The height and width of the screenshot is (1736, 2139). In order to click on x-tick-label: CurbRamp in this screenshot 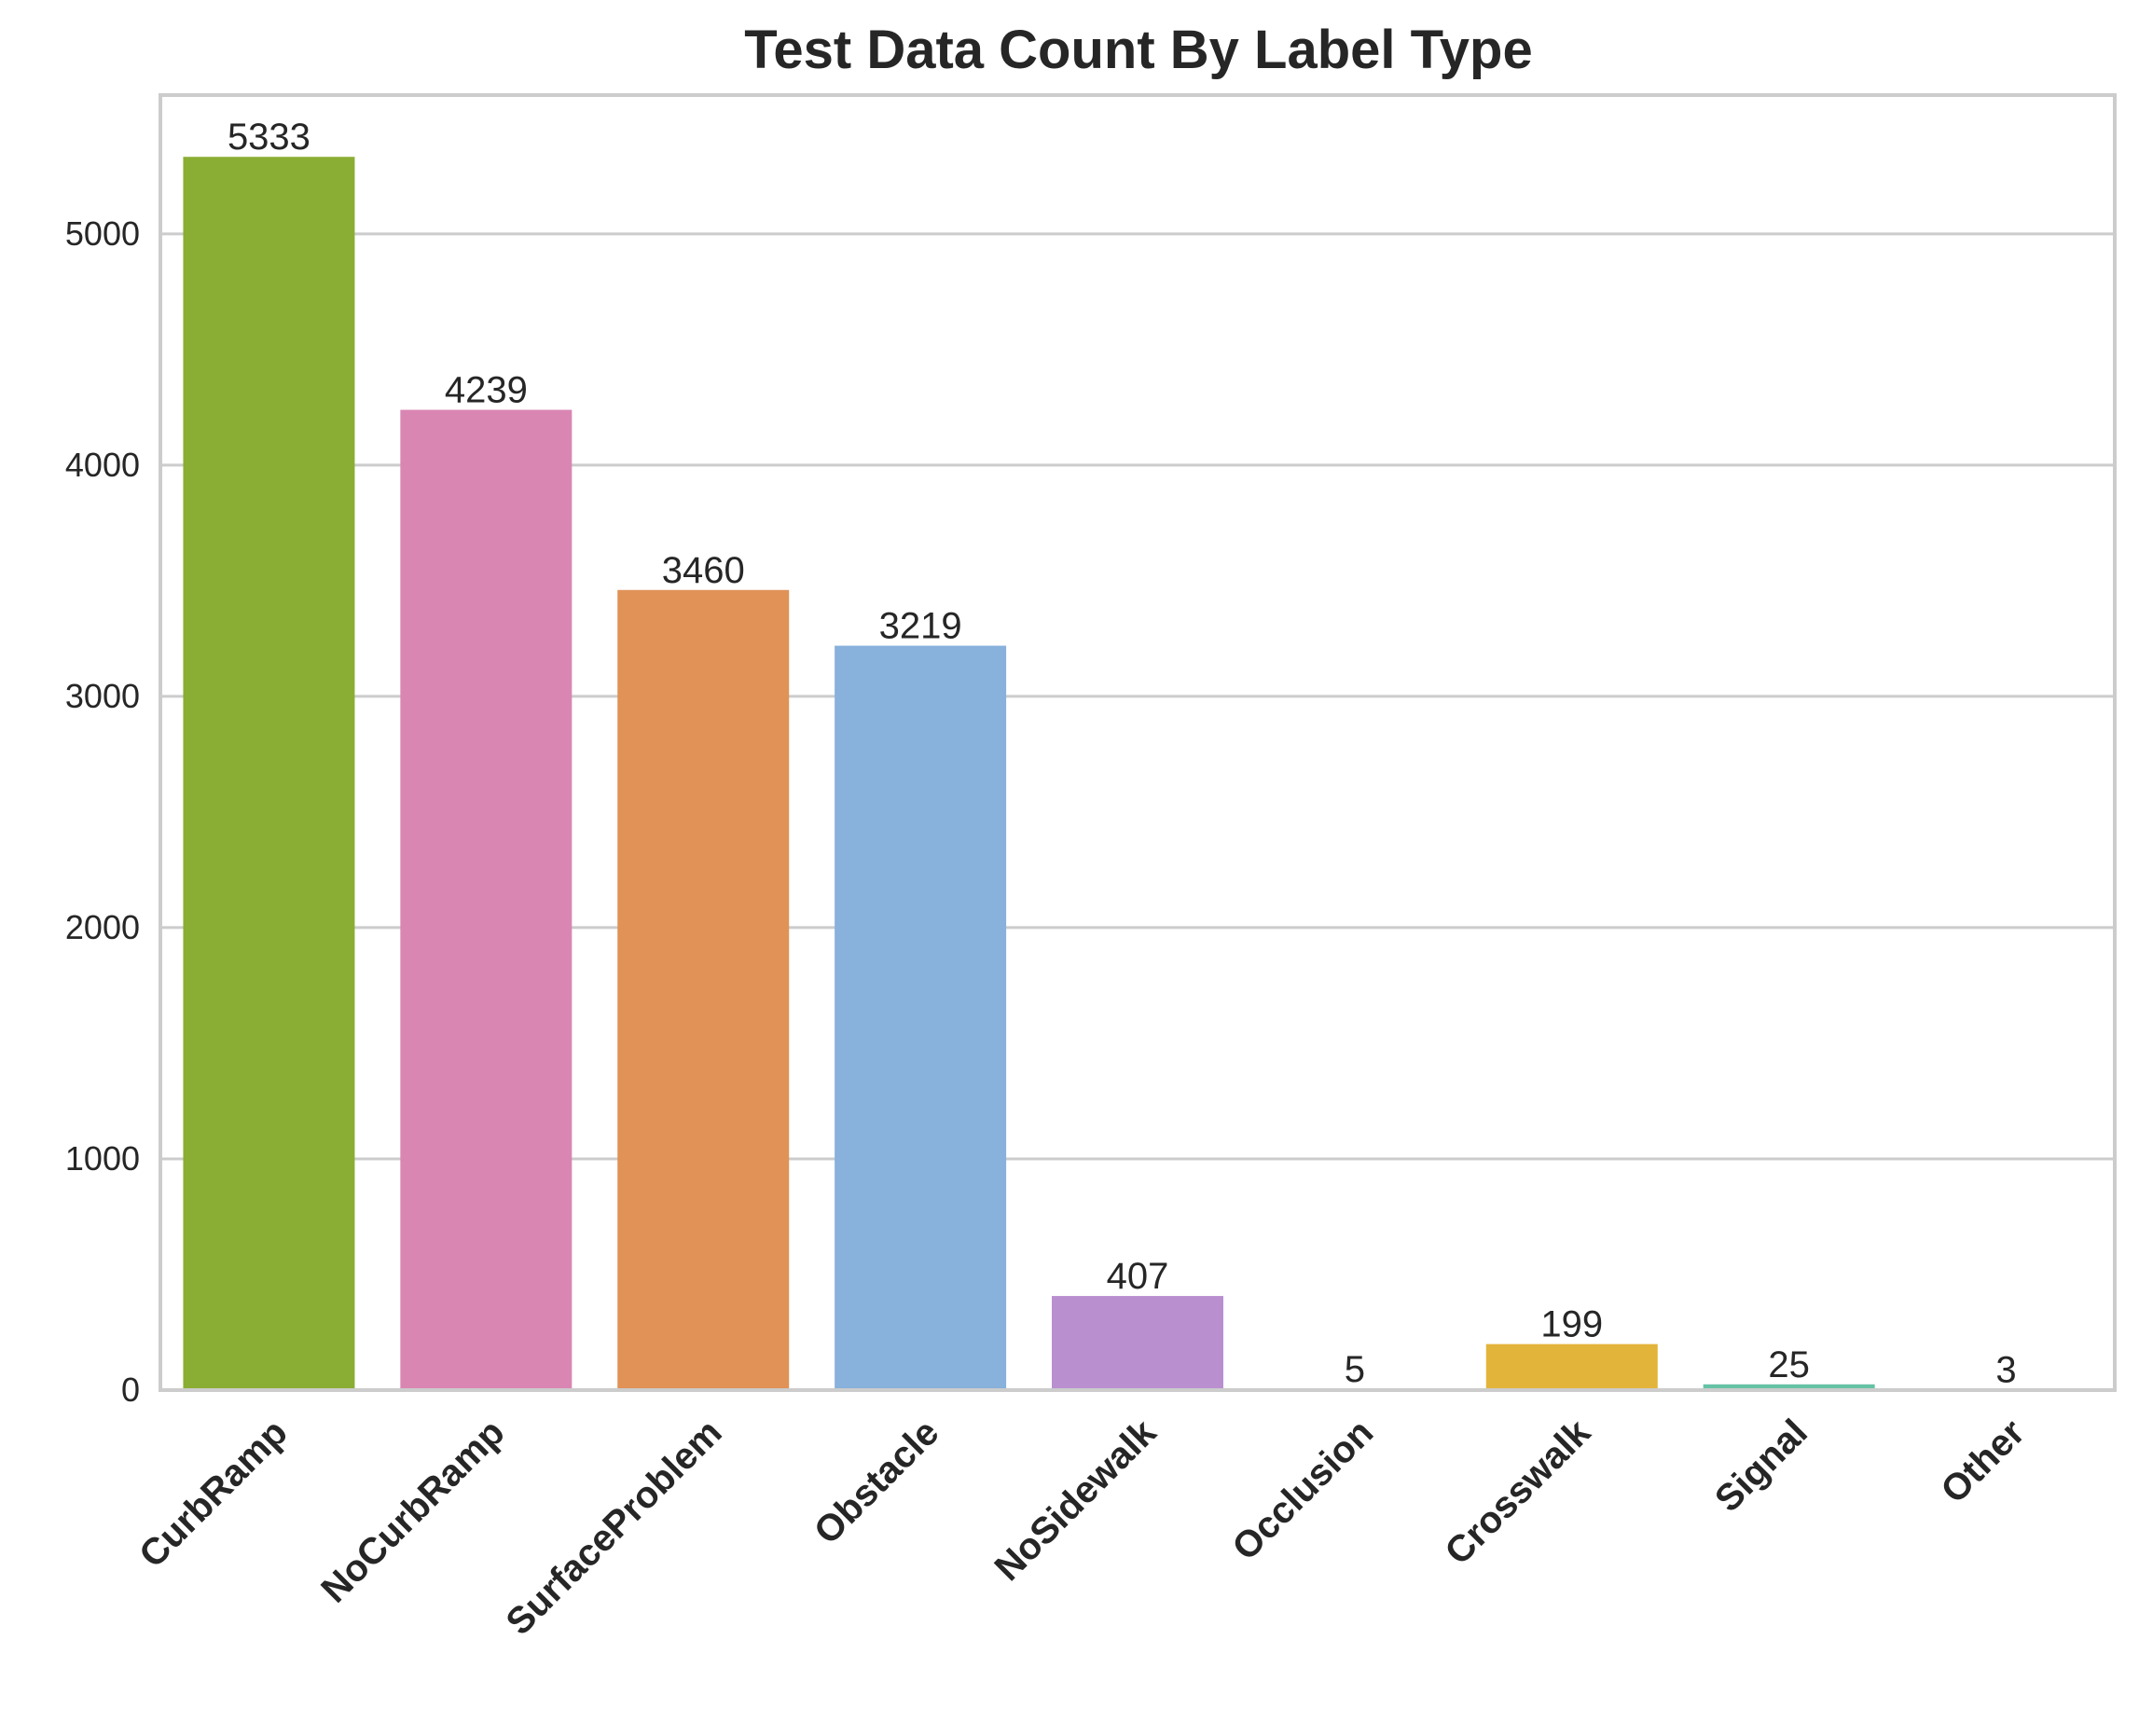, I will do `click(214, 1494)`.